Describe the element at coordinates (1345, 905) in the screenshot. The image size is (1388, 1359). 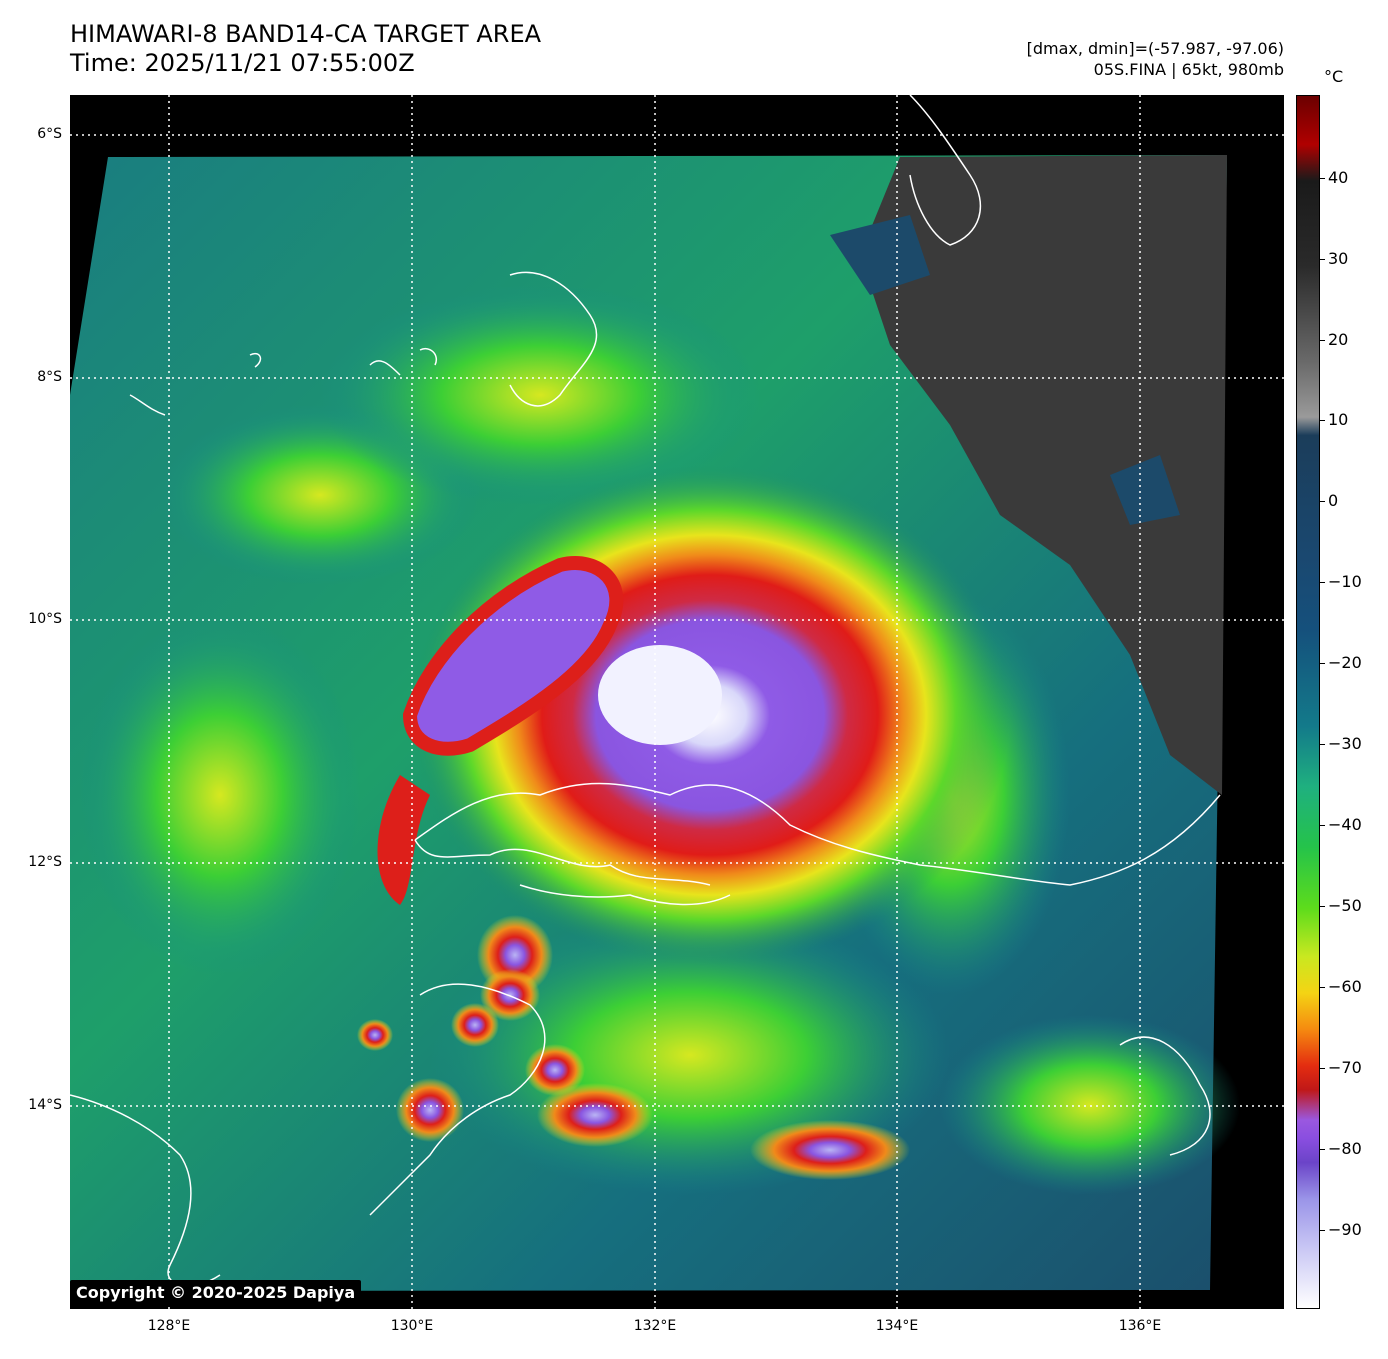
I see `colorbar-tick-minus50: −50` at that location.